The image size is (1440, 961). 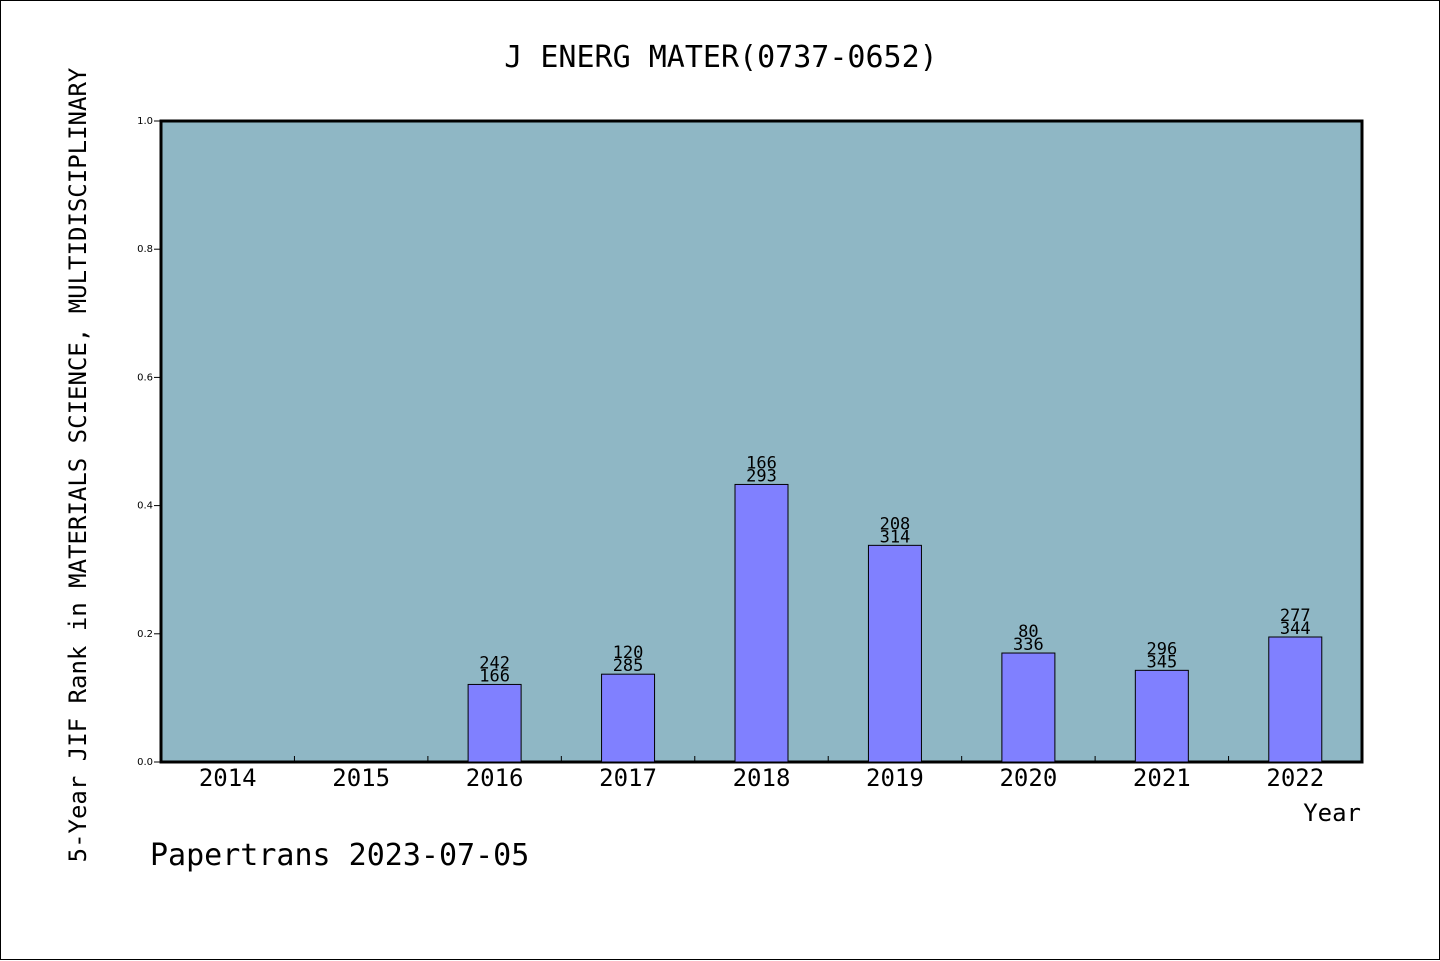 I want to click on x-tick-label: 2019, so click(x=895, y=778).